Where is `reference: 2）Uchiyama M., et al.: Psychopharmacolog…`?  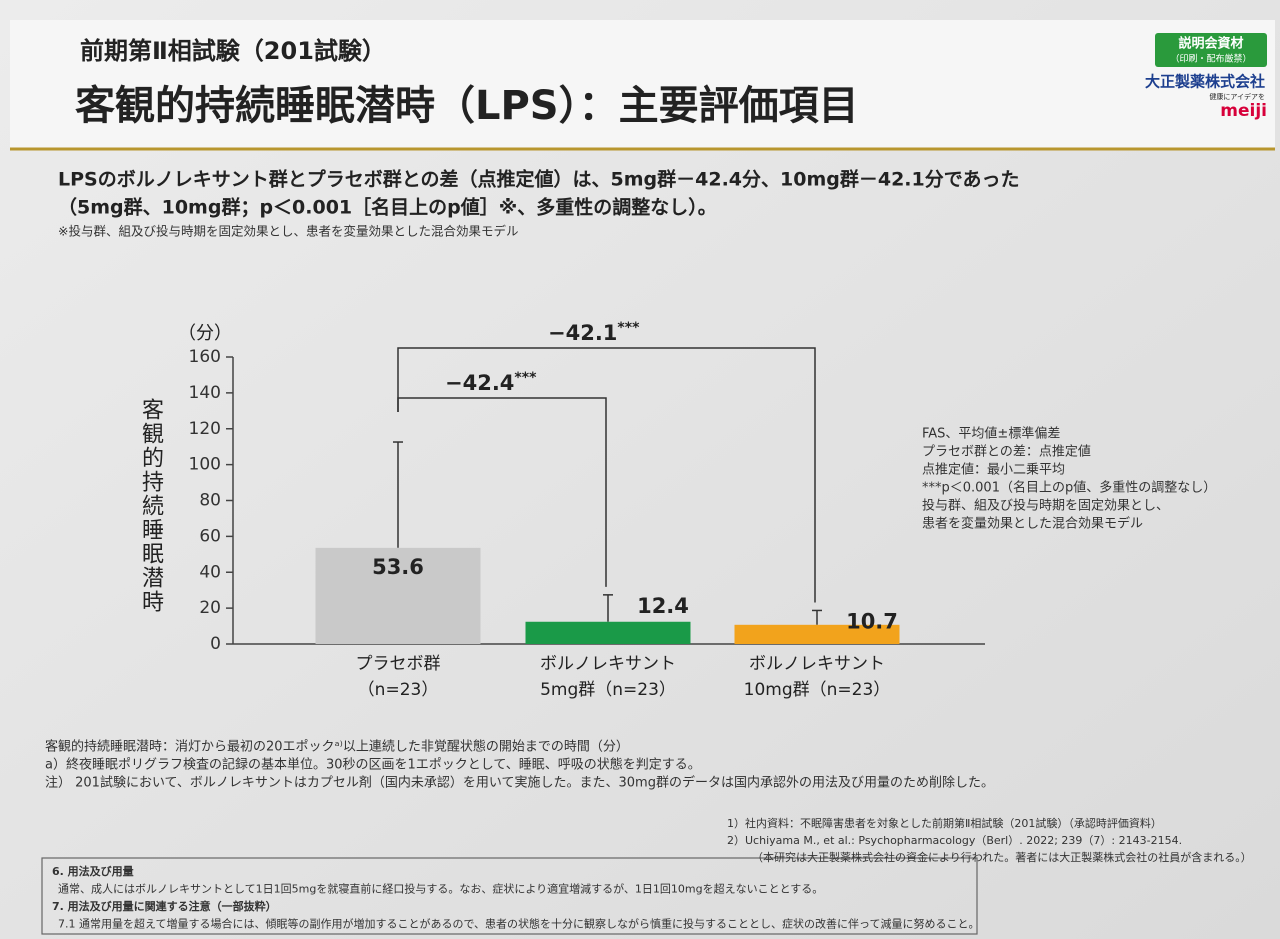
reference: 2）Uchiyama M., et al.: Psychopharmacolog… is located at coordinates (954, 840).